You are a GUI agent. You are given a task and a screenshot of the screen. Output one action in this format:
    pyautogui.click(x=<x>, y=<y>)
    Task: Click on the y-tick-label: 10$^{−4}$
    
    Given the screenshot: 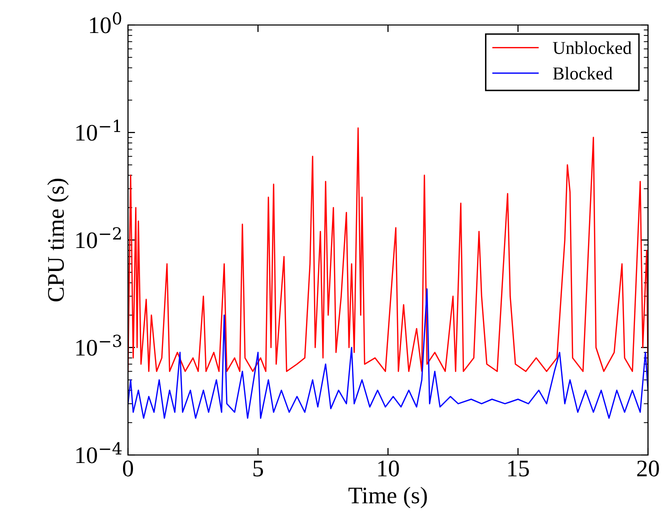 What is the action you would take?
    pyautogui.click(x=99, y=453)
    